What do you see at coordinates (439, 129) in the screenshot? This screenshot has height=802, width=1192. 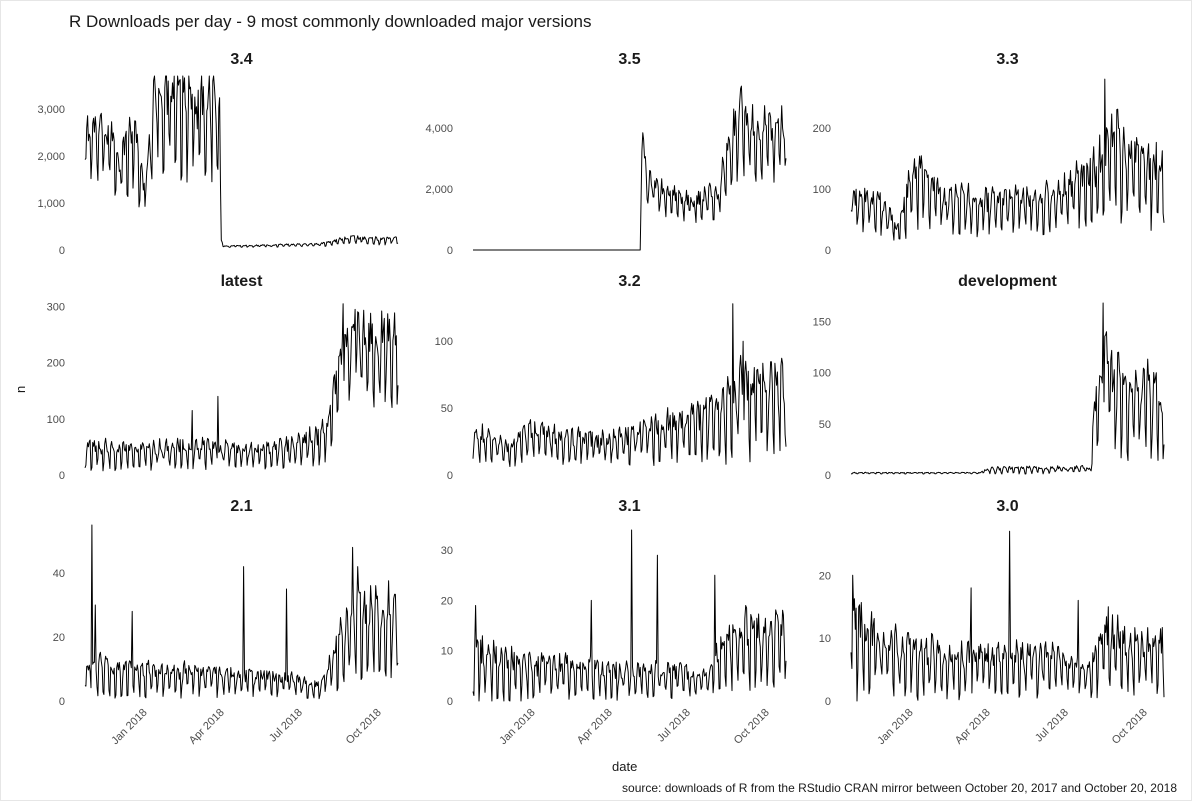 I see `y-tick-label: 4,000` at bounding box center [439, 129].